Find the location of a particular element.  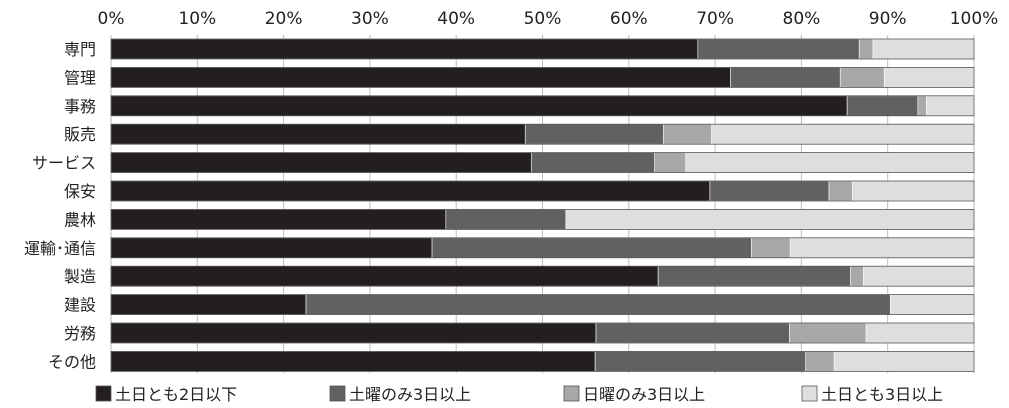

category-label: 労務 is located at coordinates (80, 333).